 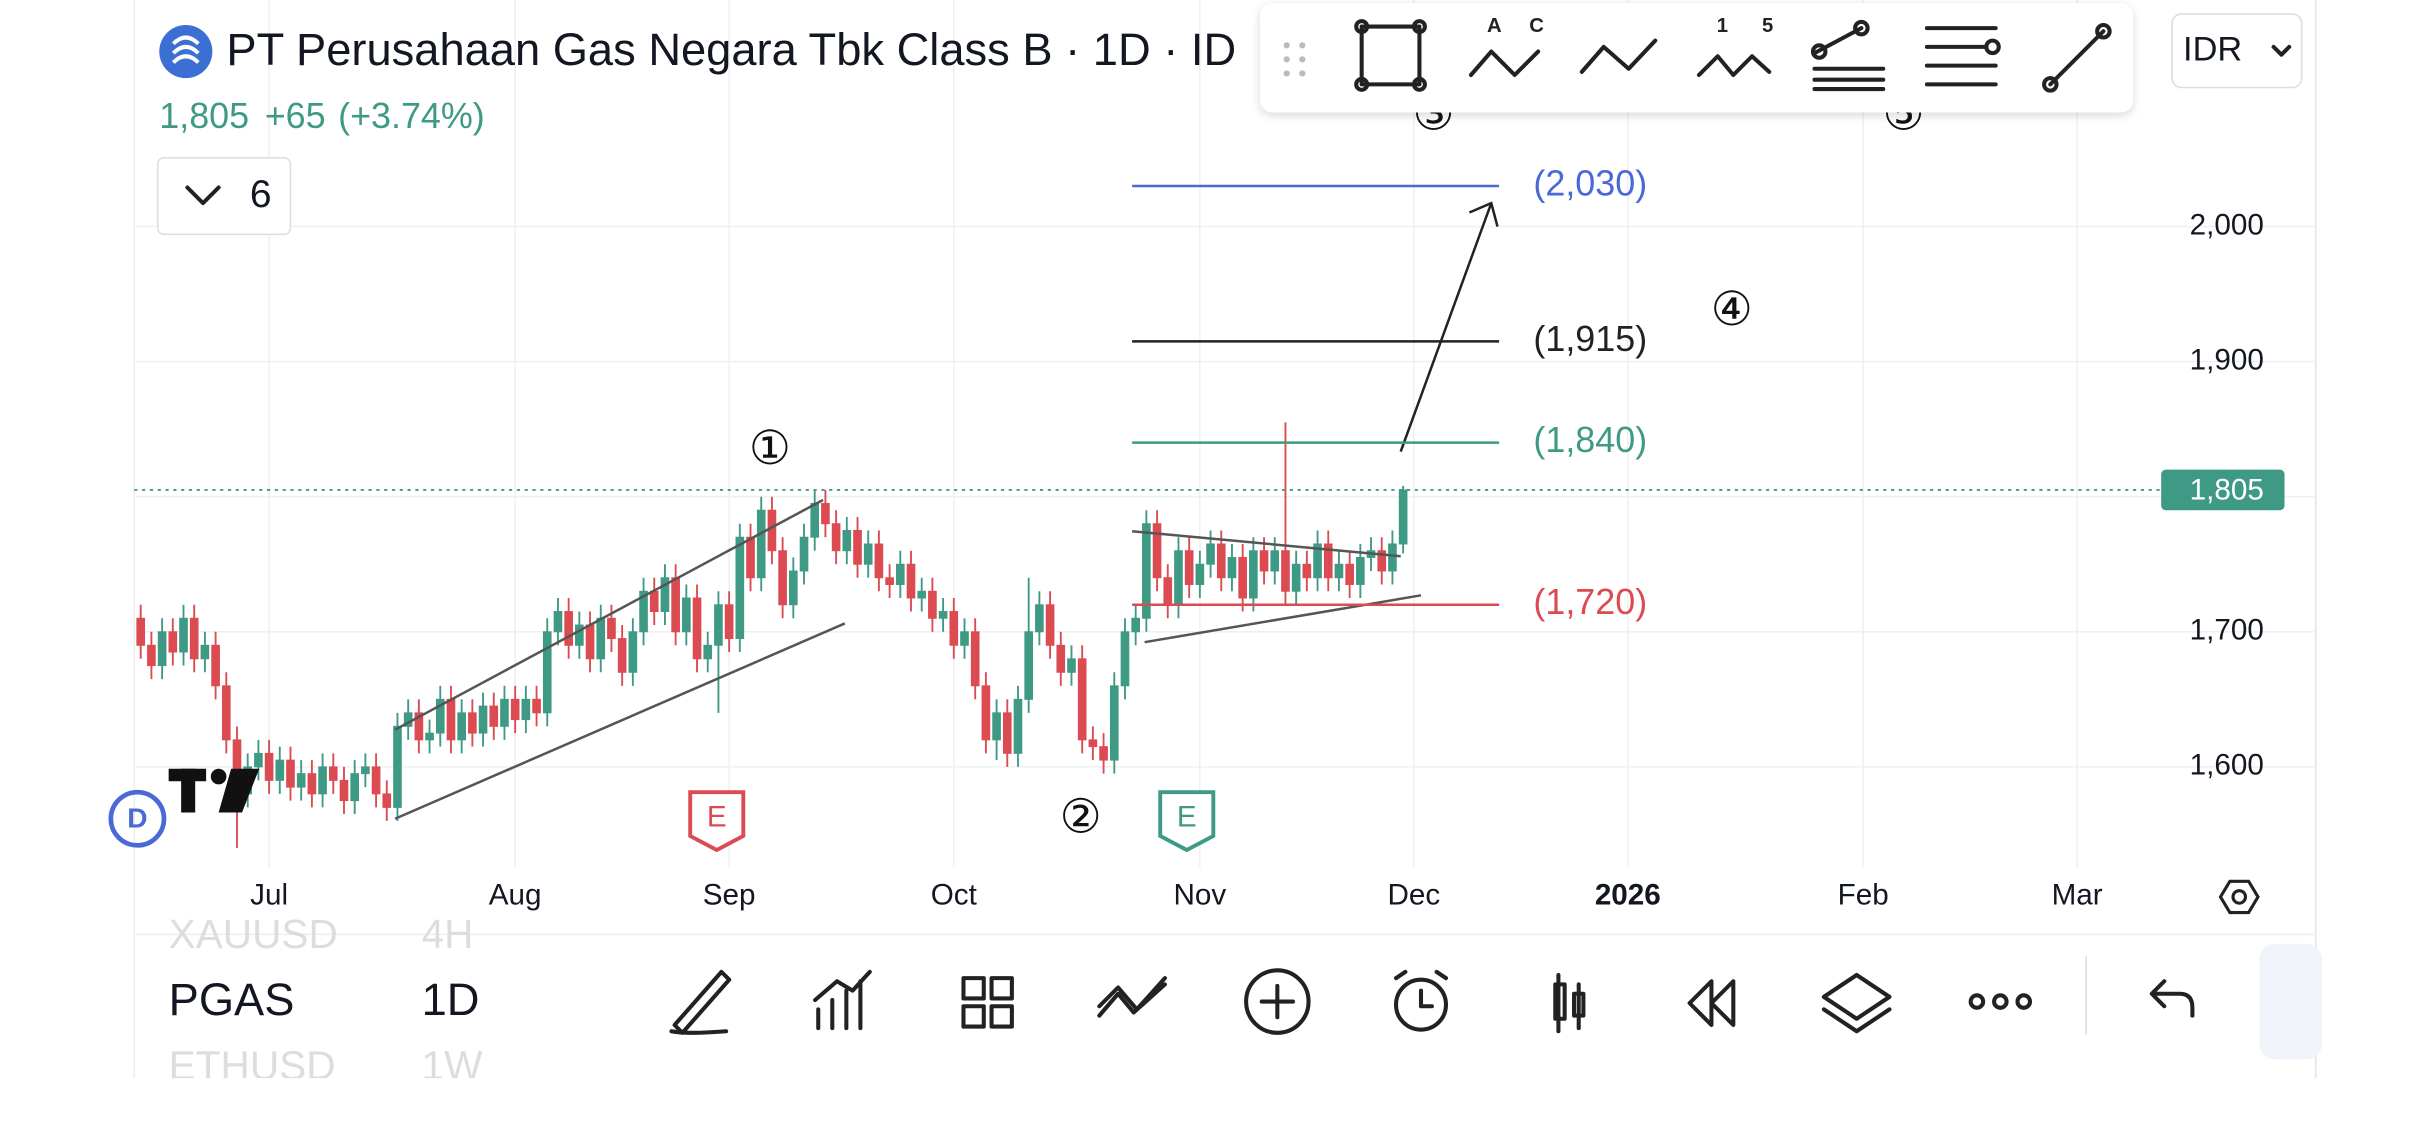 I want to click on path-tool, so click(x=1618, y=56).